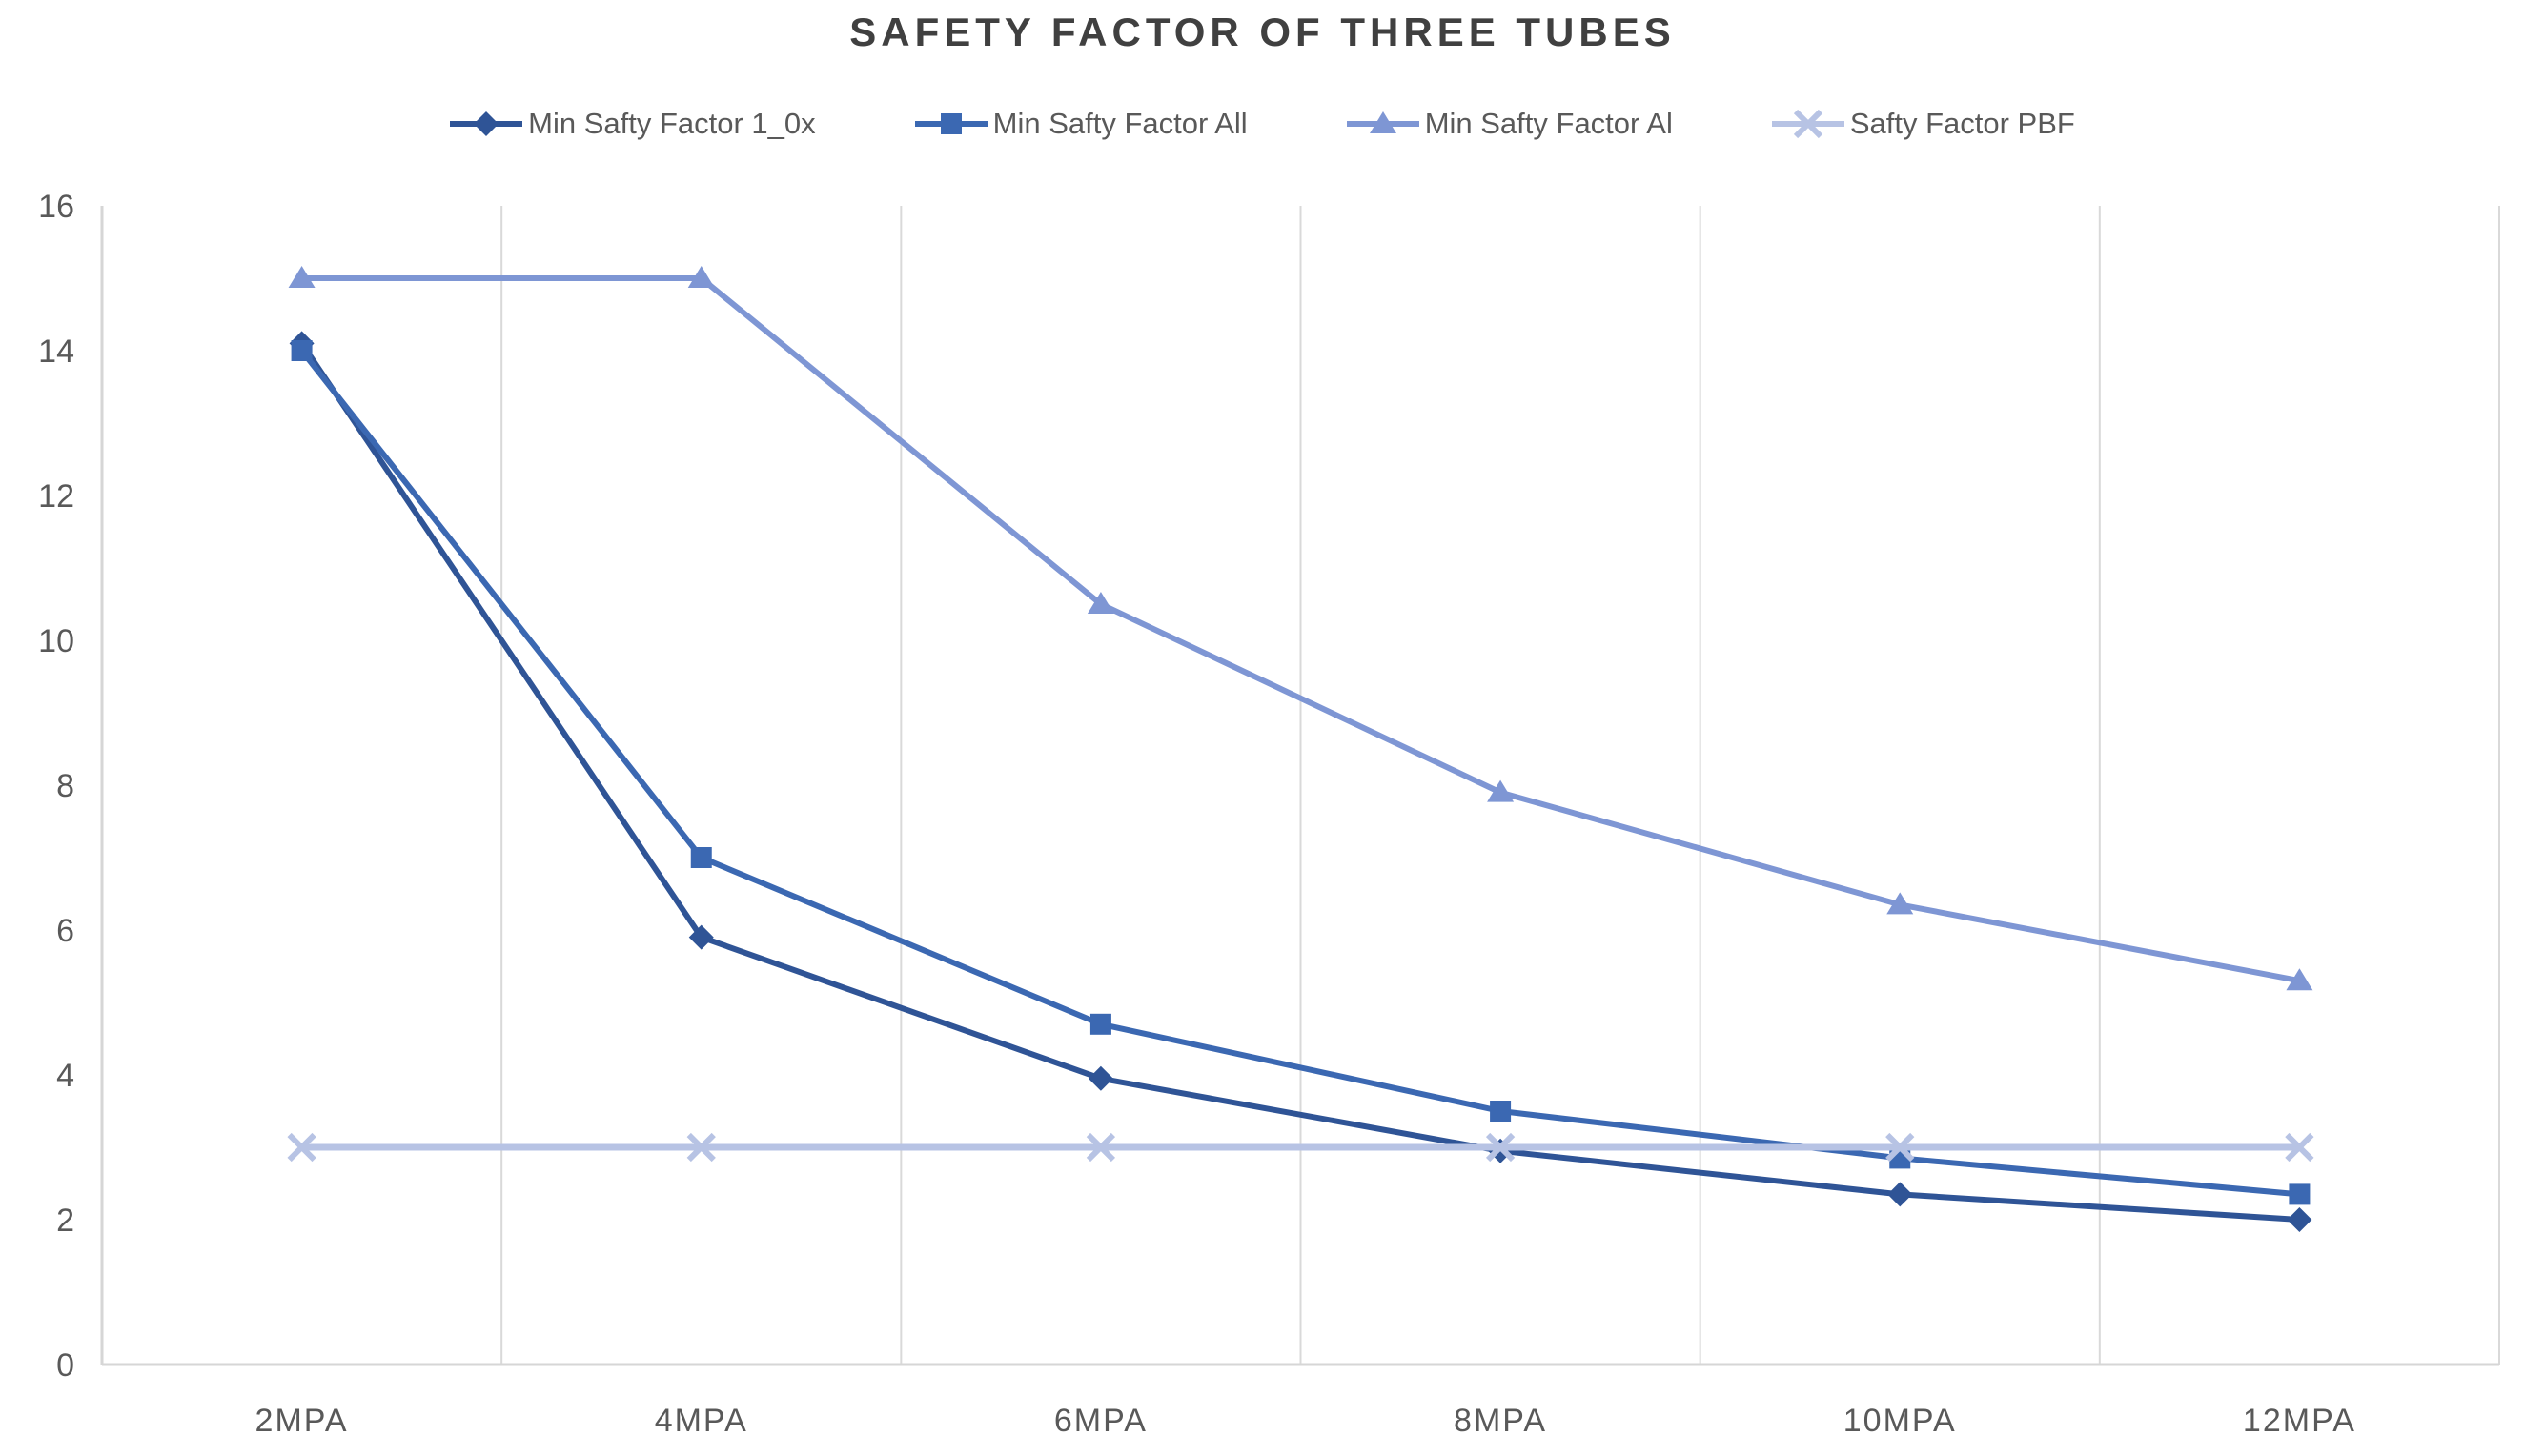 The height and width of the screenshot is (1456, 2525). I want to click on legend-label: Min Safty Factor All, so click(1120, 123).